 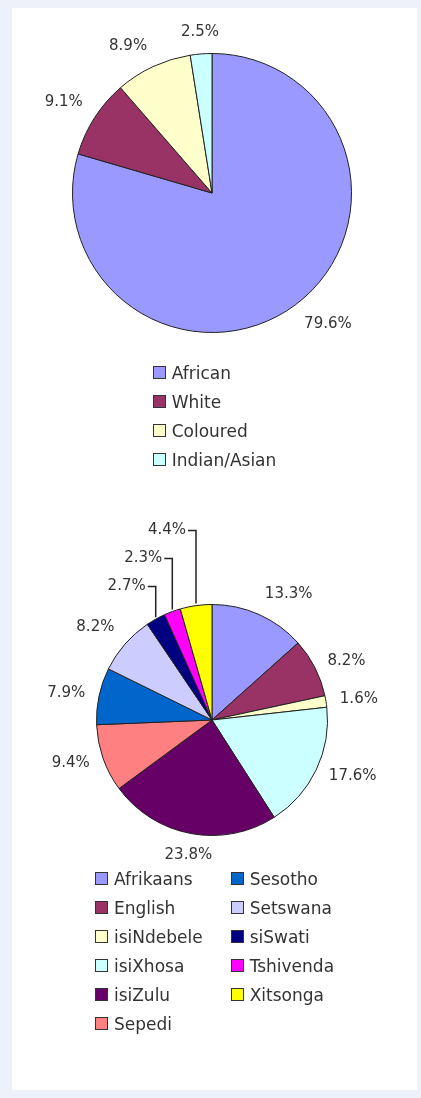 I want to click on data-label: 1.6%, so click(x=358, y=698).